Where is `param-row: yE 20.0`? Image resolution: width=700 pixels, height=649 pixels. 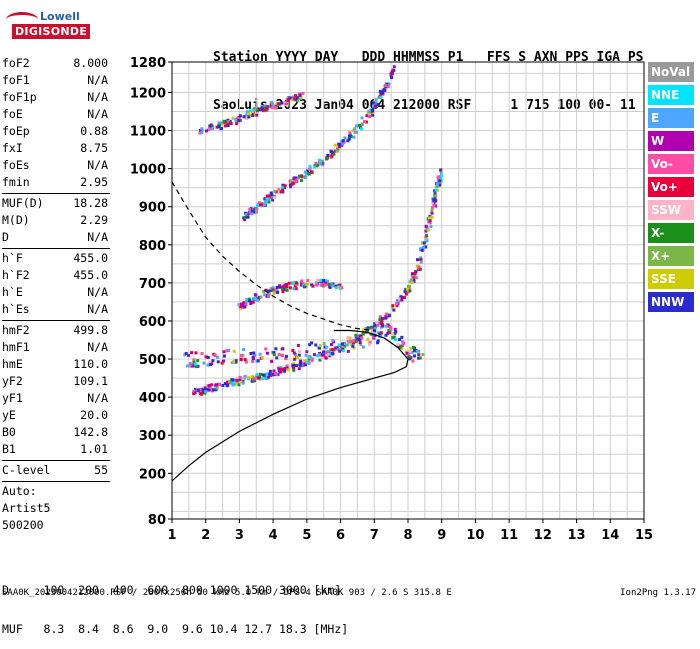 param-row: yE 20.0 is located at coordinates (56, 416).